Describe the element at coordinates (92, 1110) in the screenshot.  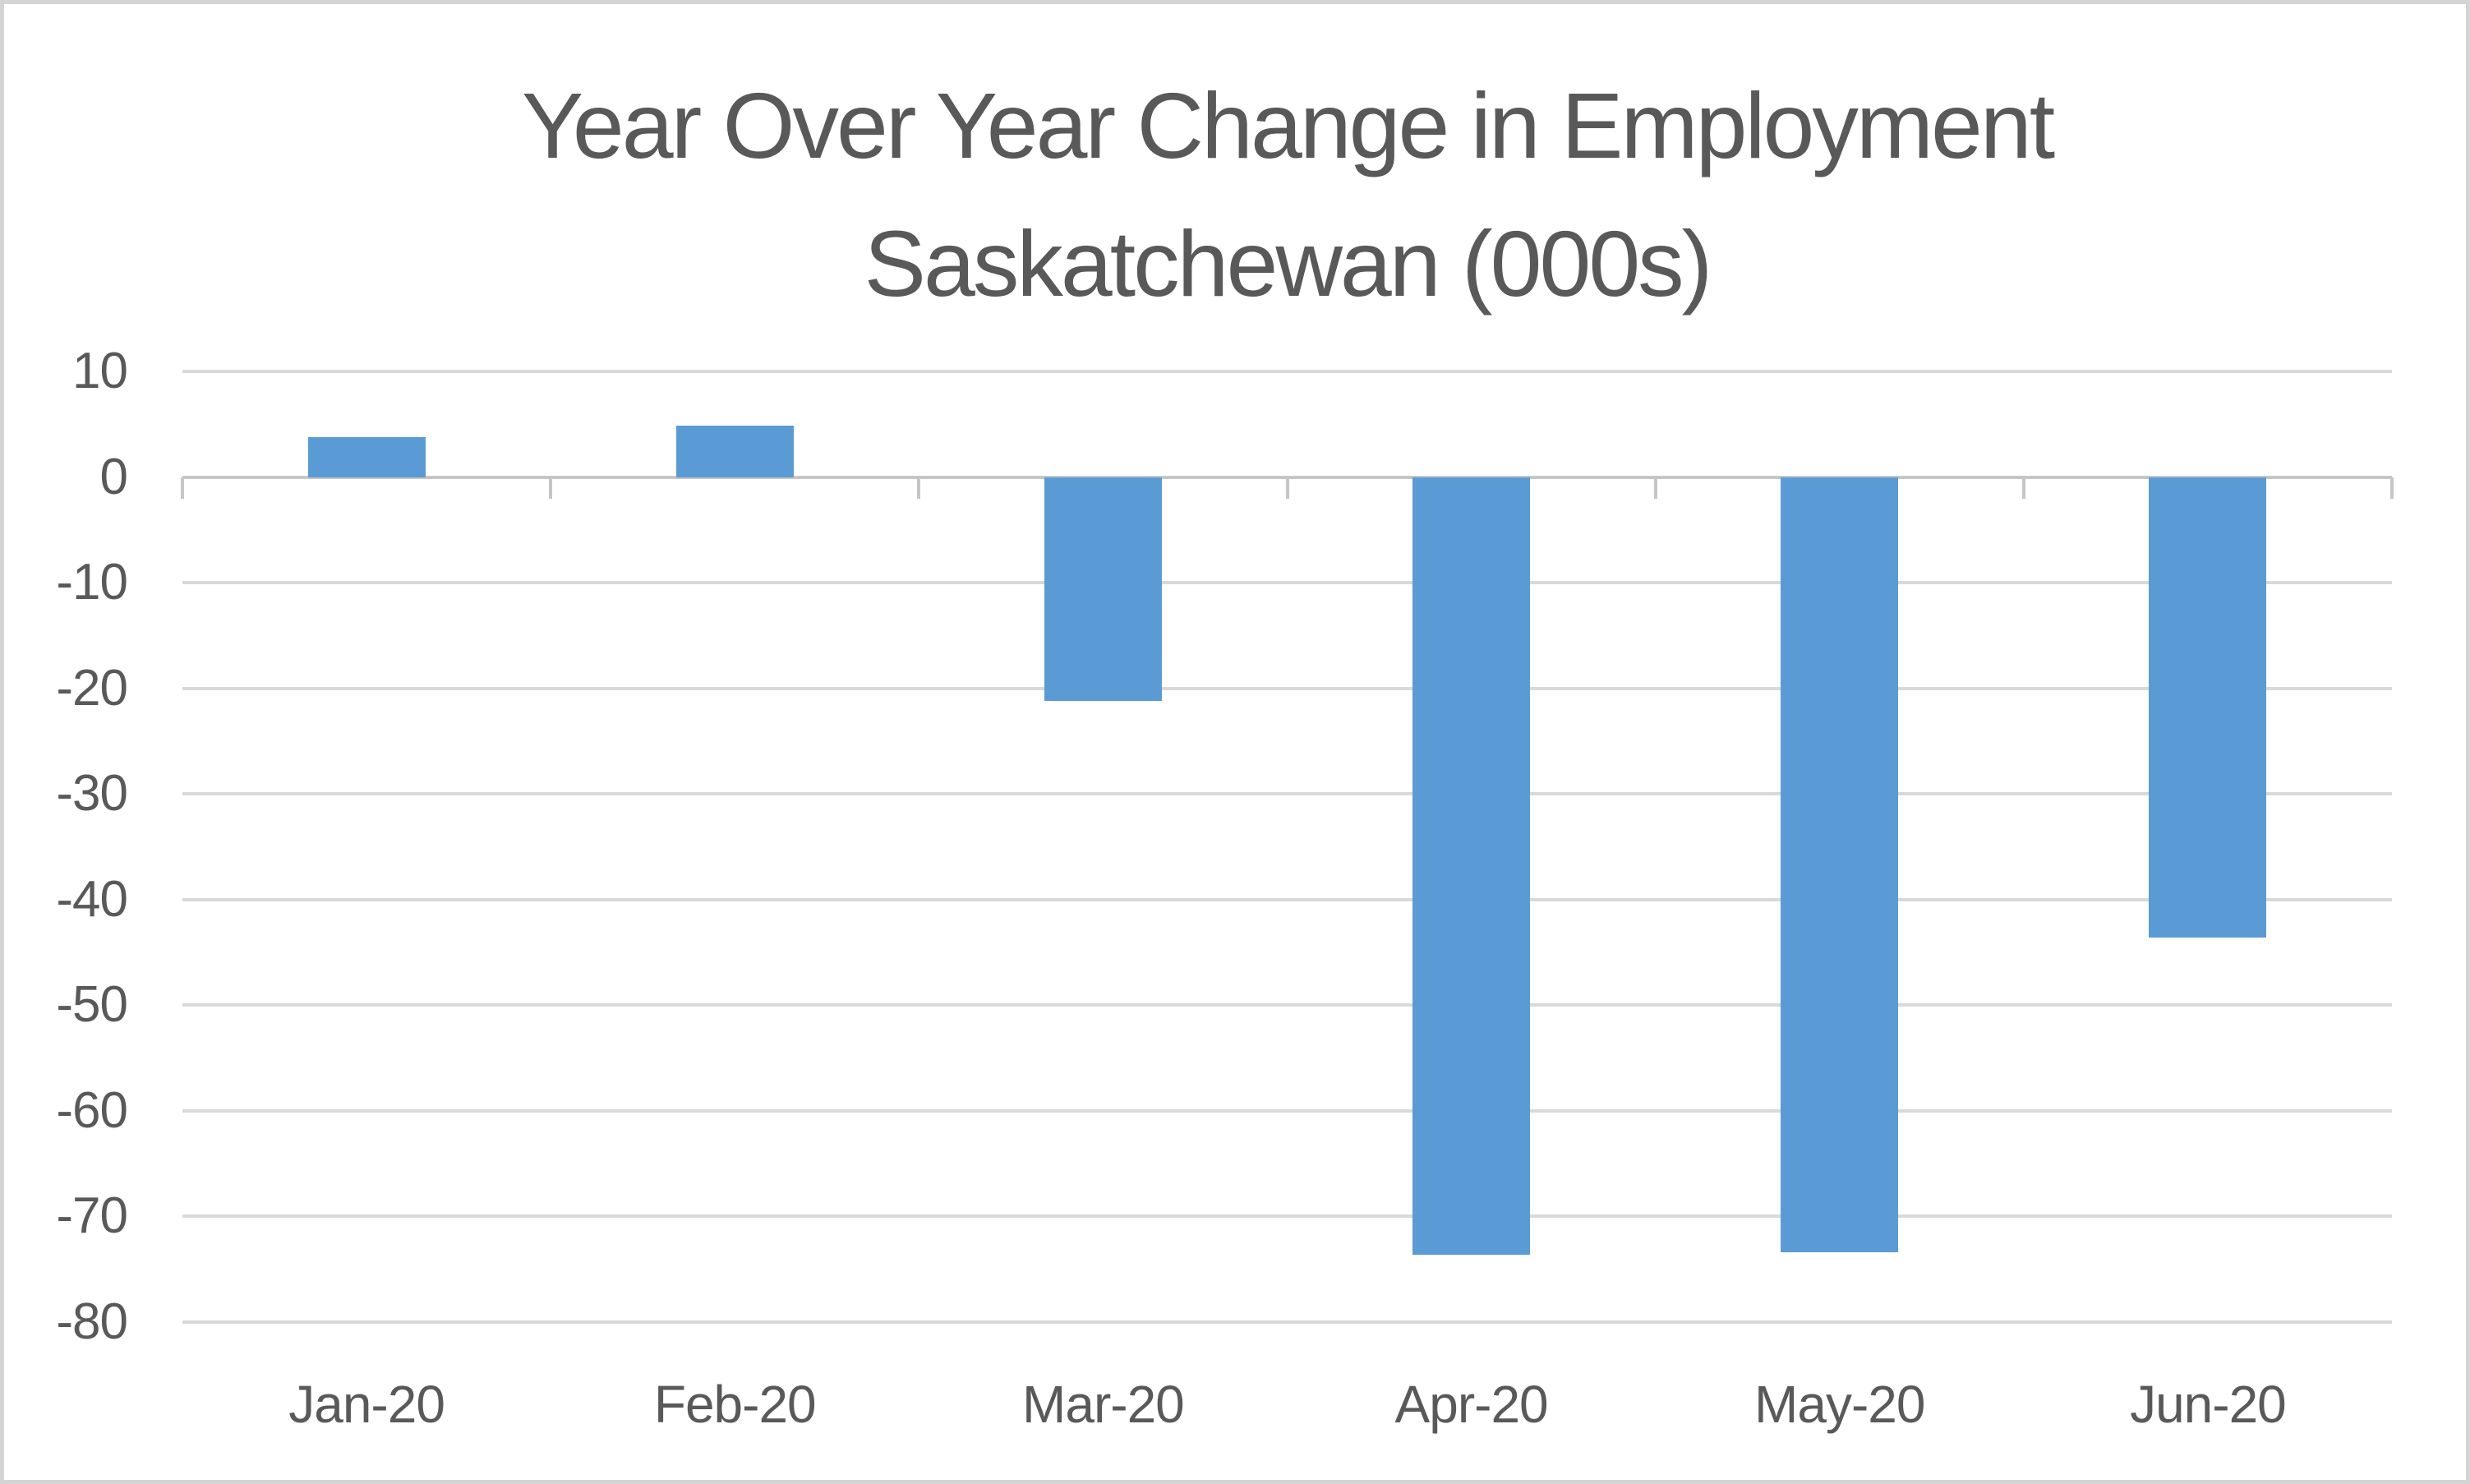
I see `y-axis-label--60: -60` at that location.